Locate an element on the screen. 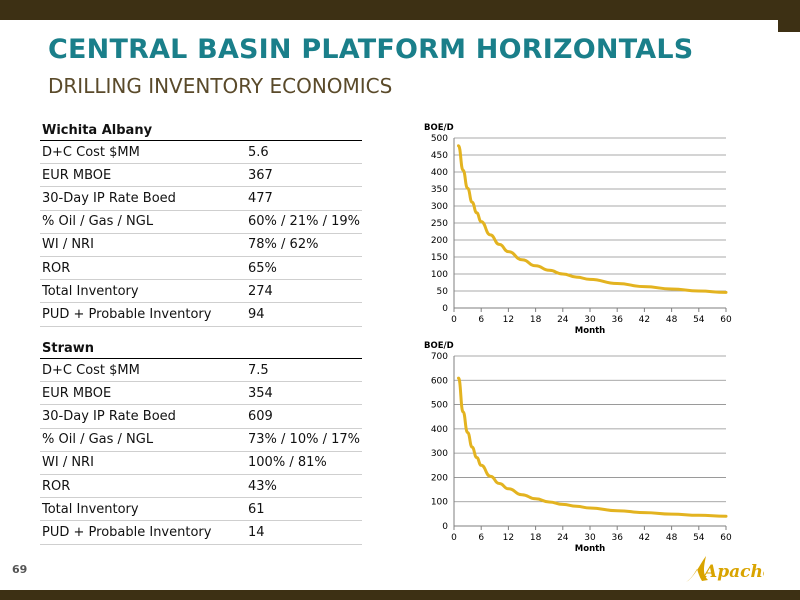  row-value: 78% / 62% is located at coordinates (304, 245).